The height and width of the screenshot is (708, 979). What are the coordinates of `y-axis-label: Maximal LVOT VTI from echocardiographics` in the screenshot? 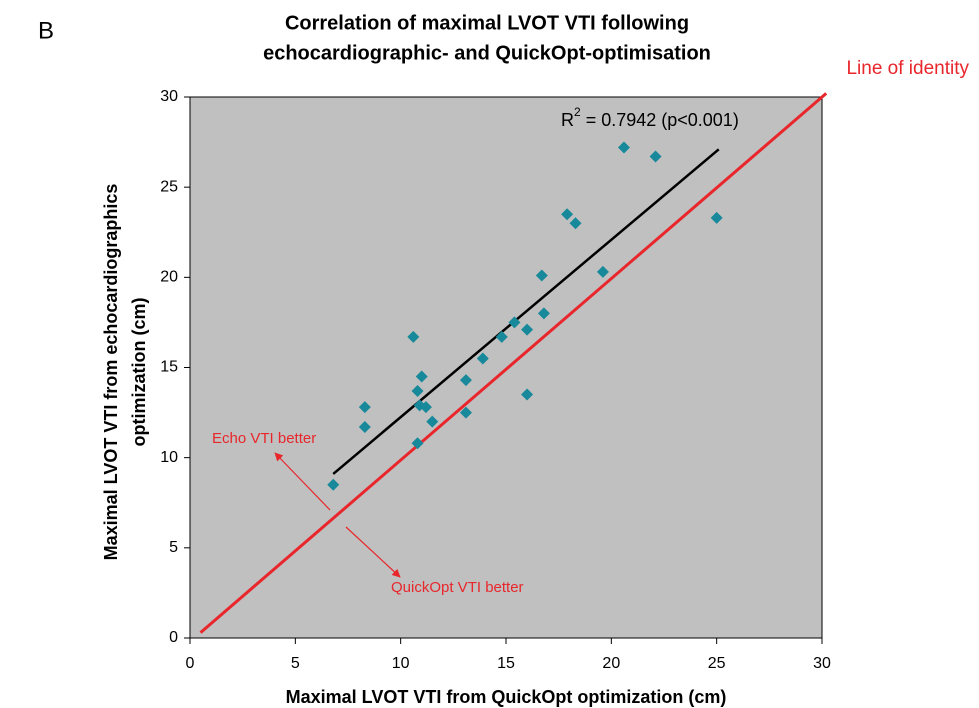 It's located at (111, 372).